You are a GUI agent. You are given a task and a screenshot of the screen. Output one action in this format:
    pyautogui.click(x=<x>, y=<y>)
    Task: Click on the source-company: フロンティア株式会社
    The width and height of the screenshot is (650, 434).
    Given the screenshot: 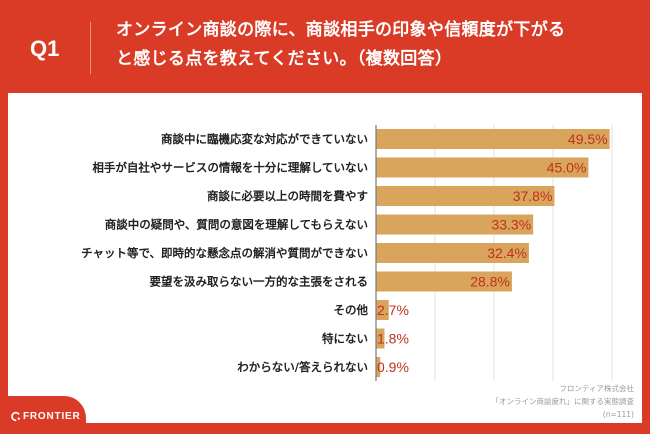 What is the action you would take?
    pyautogui.click(x=596, y=388)
    